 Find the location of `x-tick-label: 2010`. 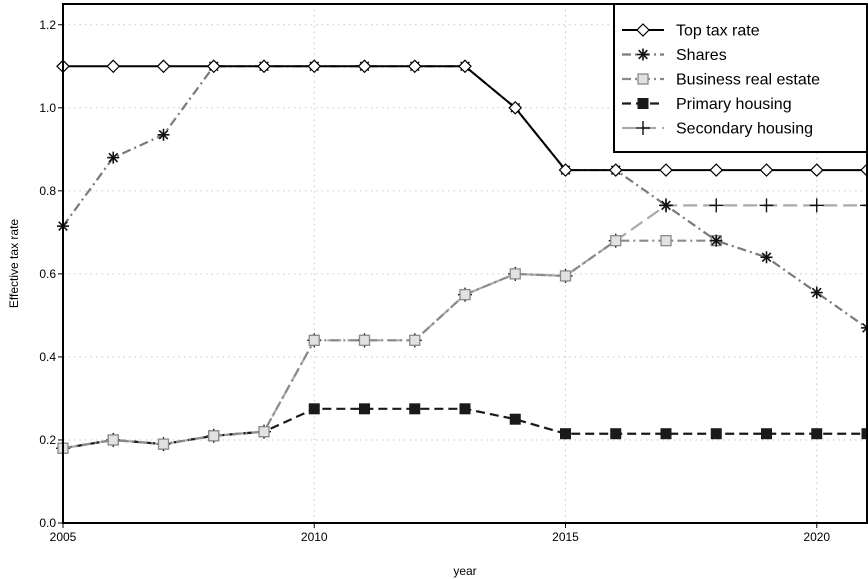

x-tick-label: 2010 is located at coordinates (314, 537).